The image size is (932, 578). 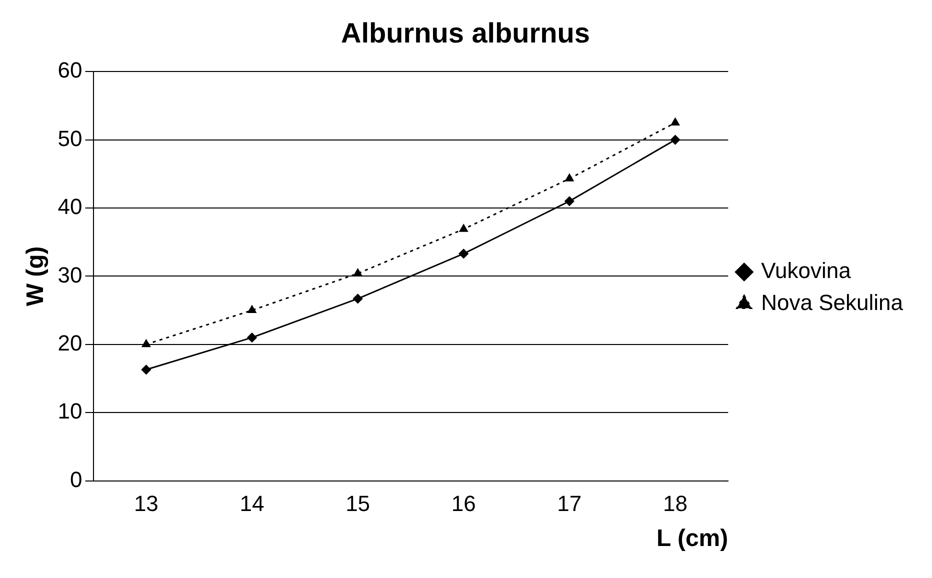 I want to click on x-tick-label: 13, so click(x=146, y=503).